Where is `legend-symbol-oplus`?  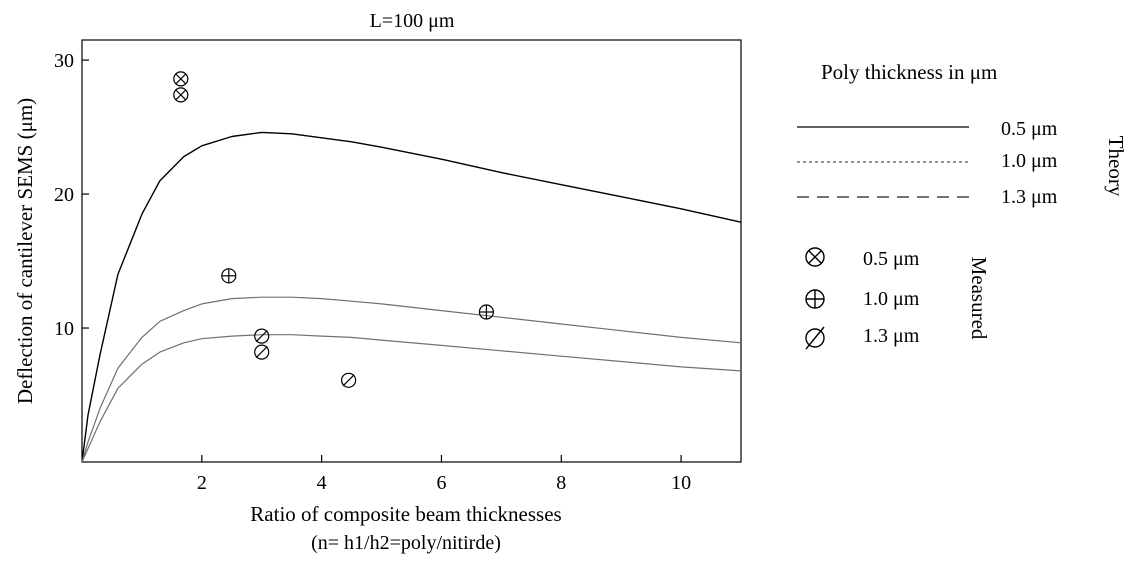
legend-symbol-oplus is located at coordinates (815, 299).